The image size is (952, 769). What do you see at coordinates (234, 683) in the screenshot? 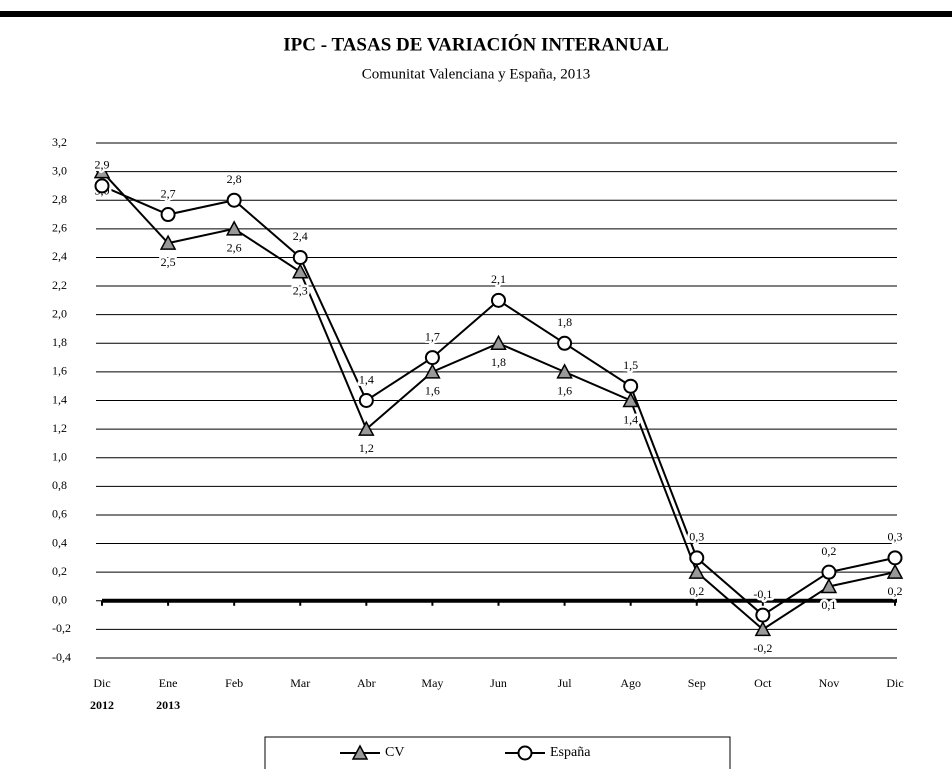
I see `x-tick-label: Feb` at bounding box center [234, 683].